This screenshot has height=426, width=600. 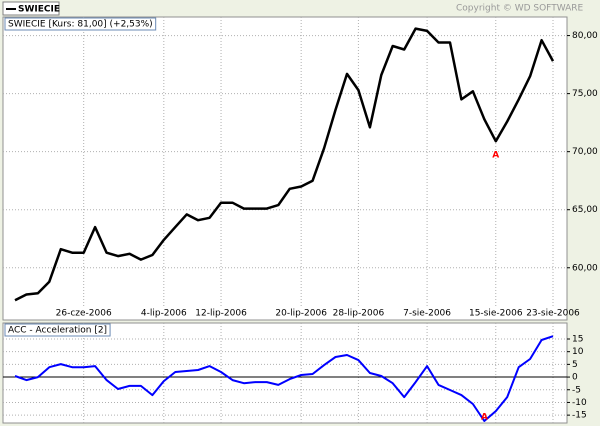 I want to click on y-tick-label: 60,00, so click(x=585, y=268).